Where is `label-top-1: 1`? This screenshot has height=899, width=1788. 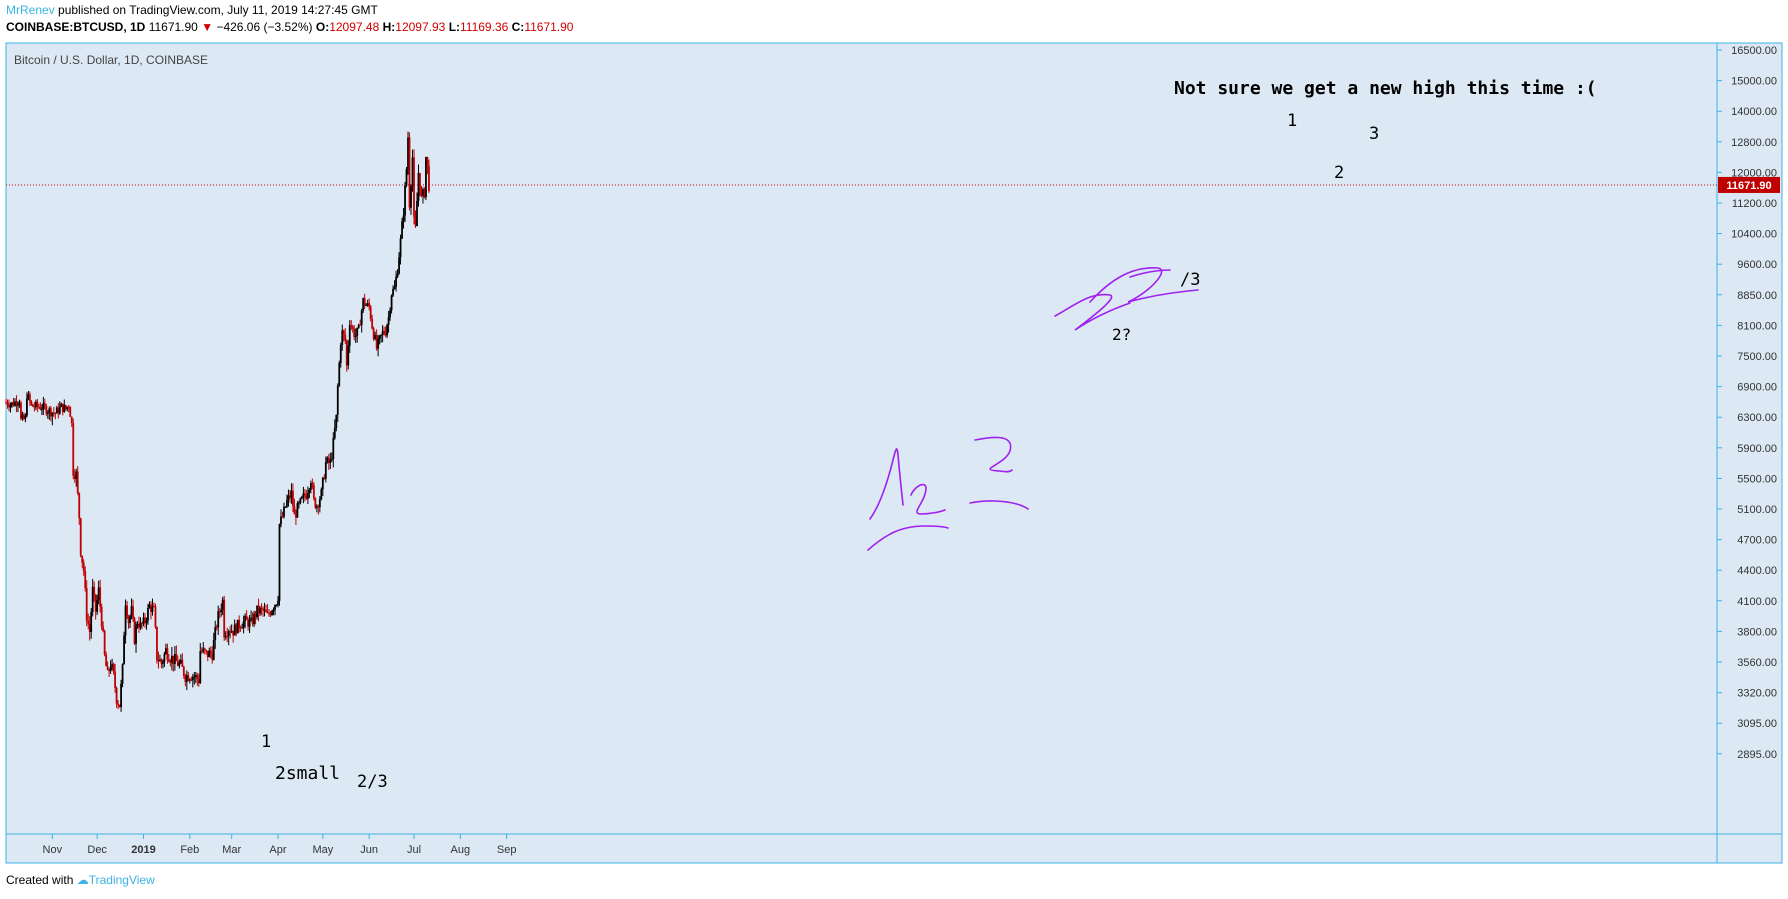 label-top-1: 1 is located at coordinates (1292, 121).